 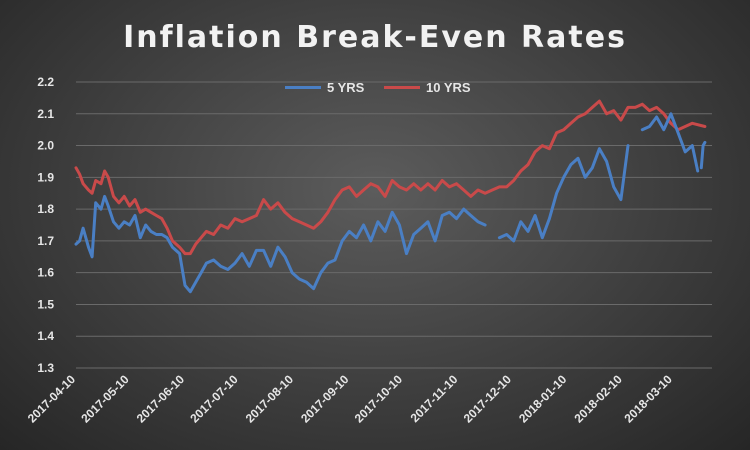 I want to click on legend-item-5yrs: 5 YRS, so click(x=324, y=87).